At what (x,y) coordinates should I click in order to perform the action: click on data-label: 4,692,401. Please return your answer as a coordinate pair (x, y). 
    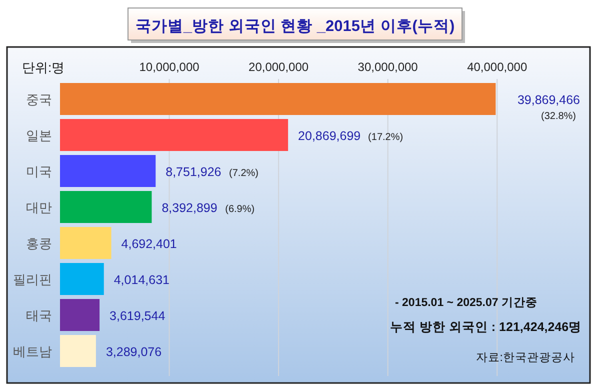
    Looking at the image, I should click on (149, 244).